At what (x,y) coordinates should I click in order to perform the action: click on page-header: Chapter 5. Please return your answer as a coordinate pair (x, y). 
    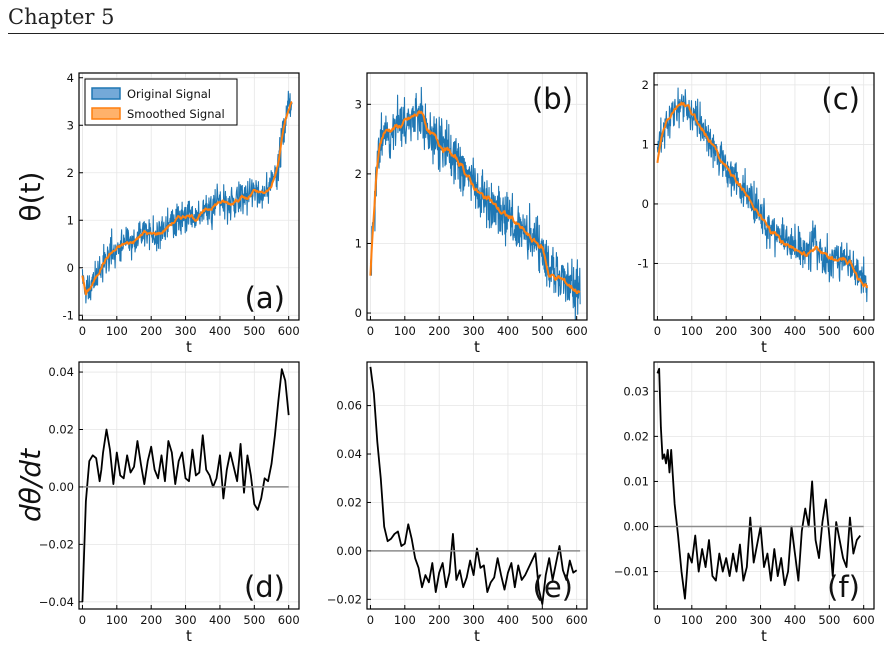
    Looking at the image, I should click on (446, 18).